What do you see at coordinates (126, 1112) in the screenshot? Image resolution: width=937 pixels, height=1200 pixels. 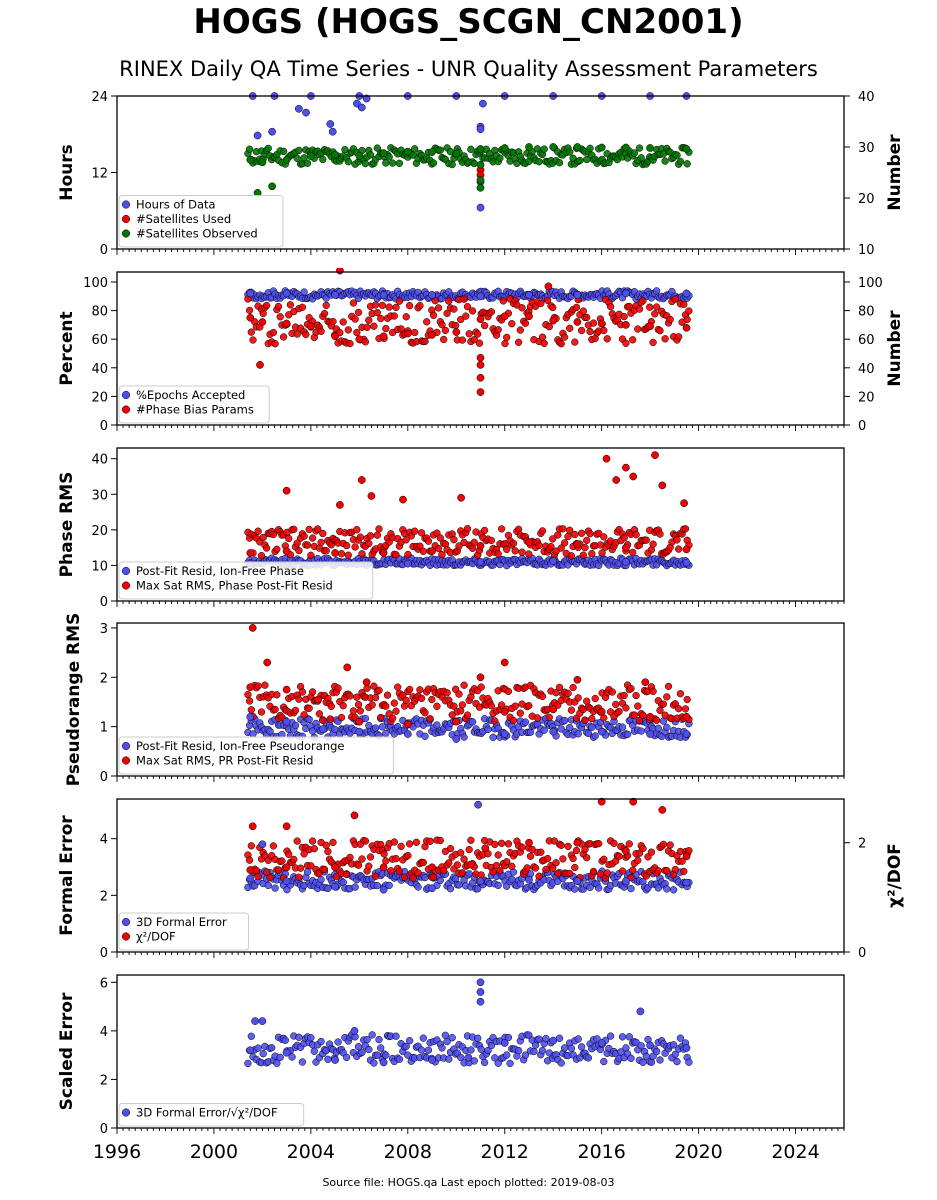 I see `legend-marker` at bounding box center [126, 1112].